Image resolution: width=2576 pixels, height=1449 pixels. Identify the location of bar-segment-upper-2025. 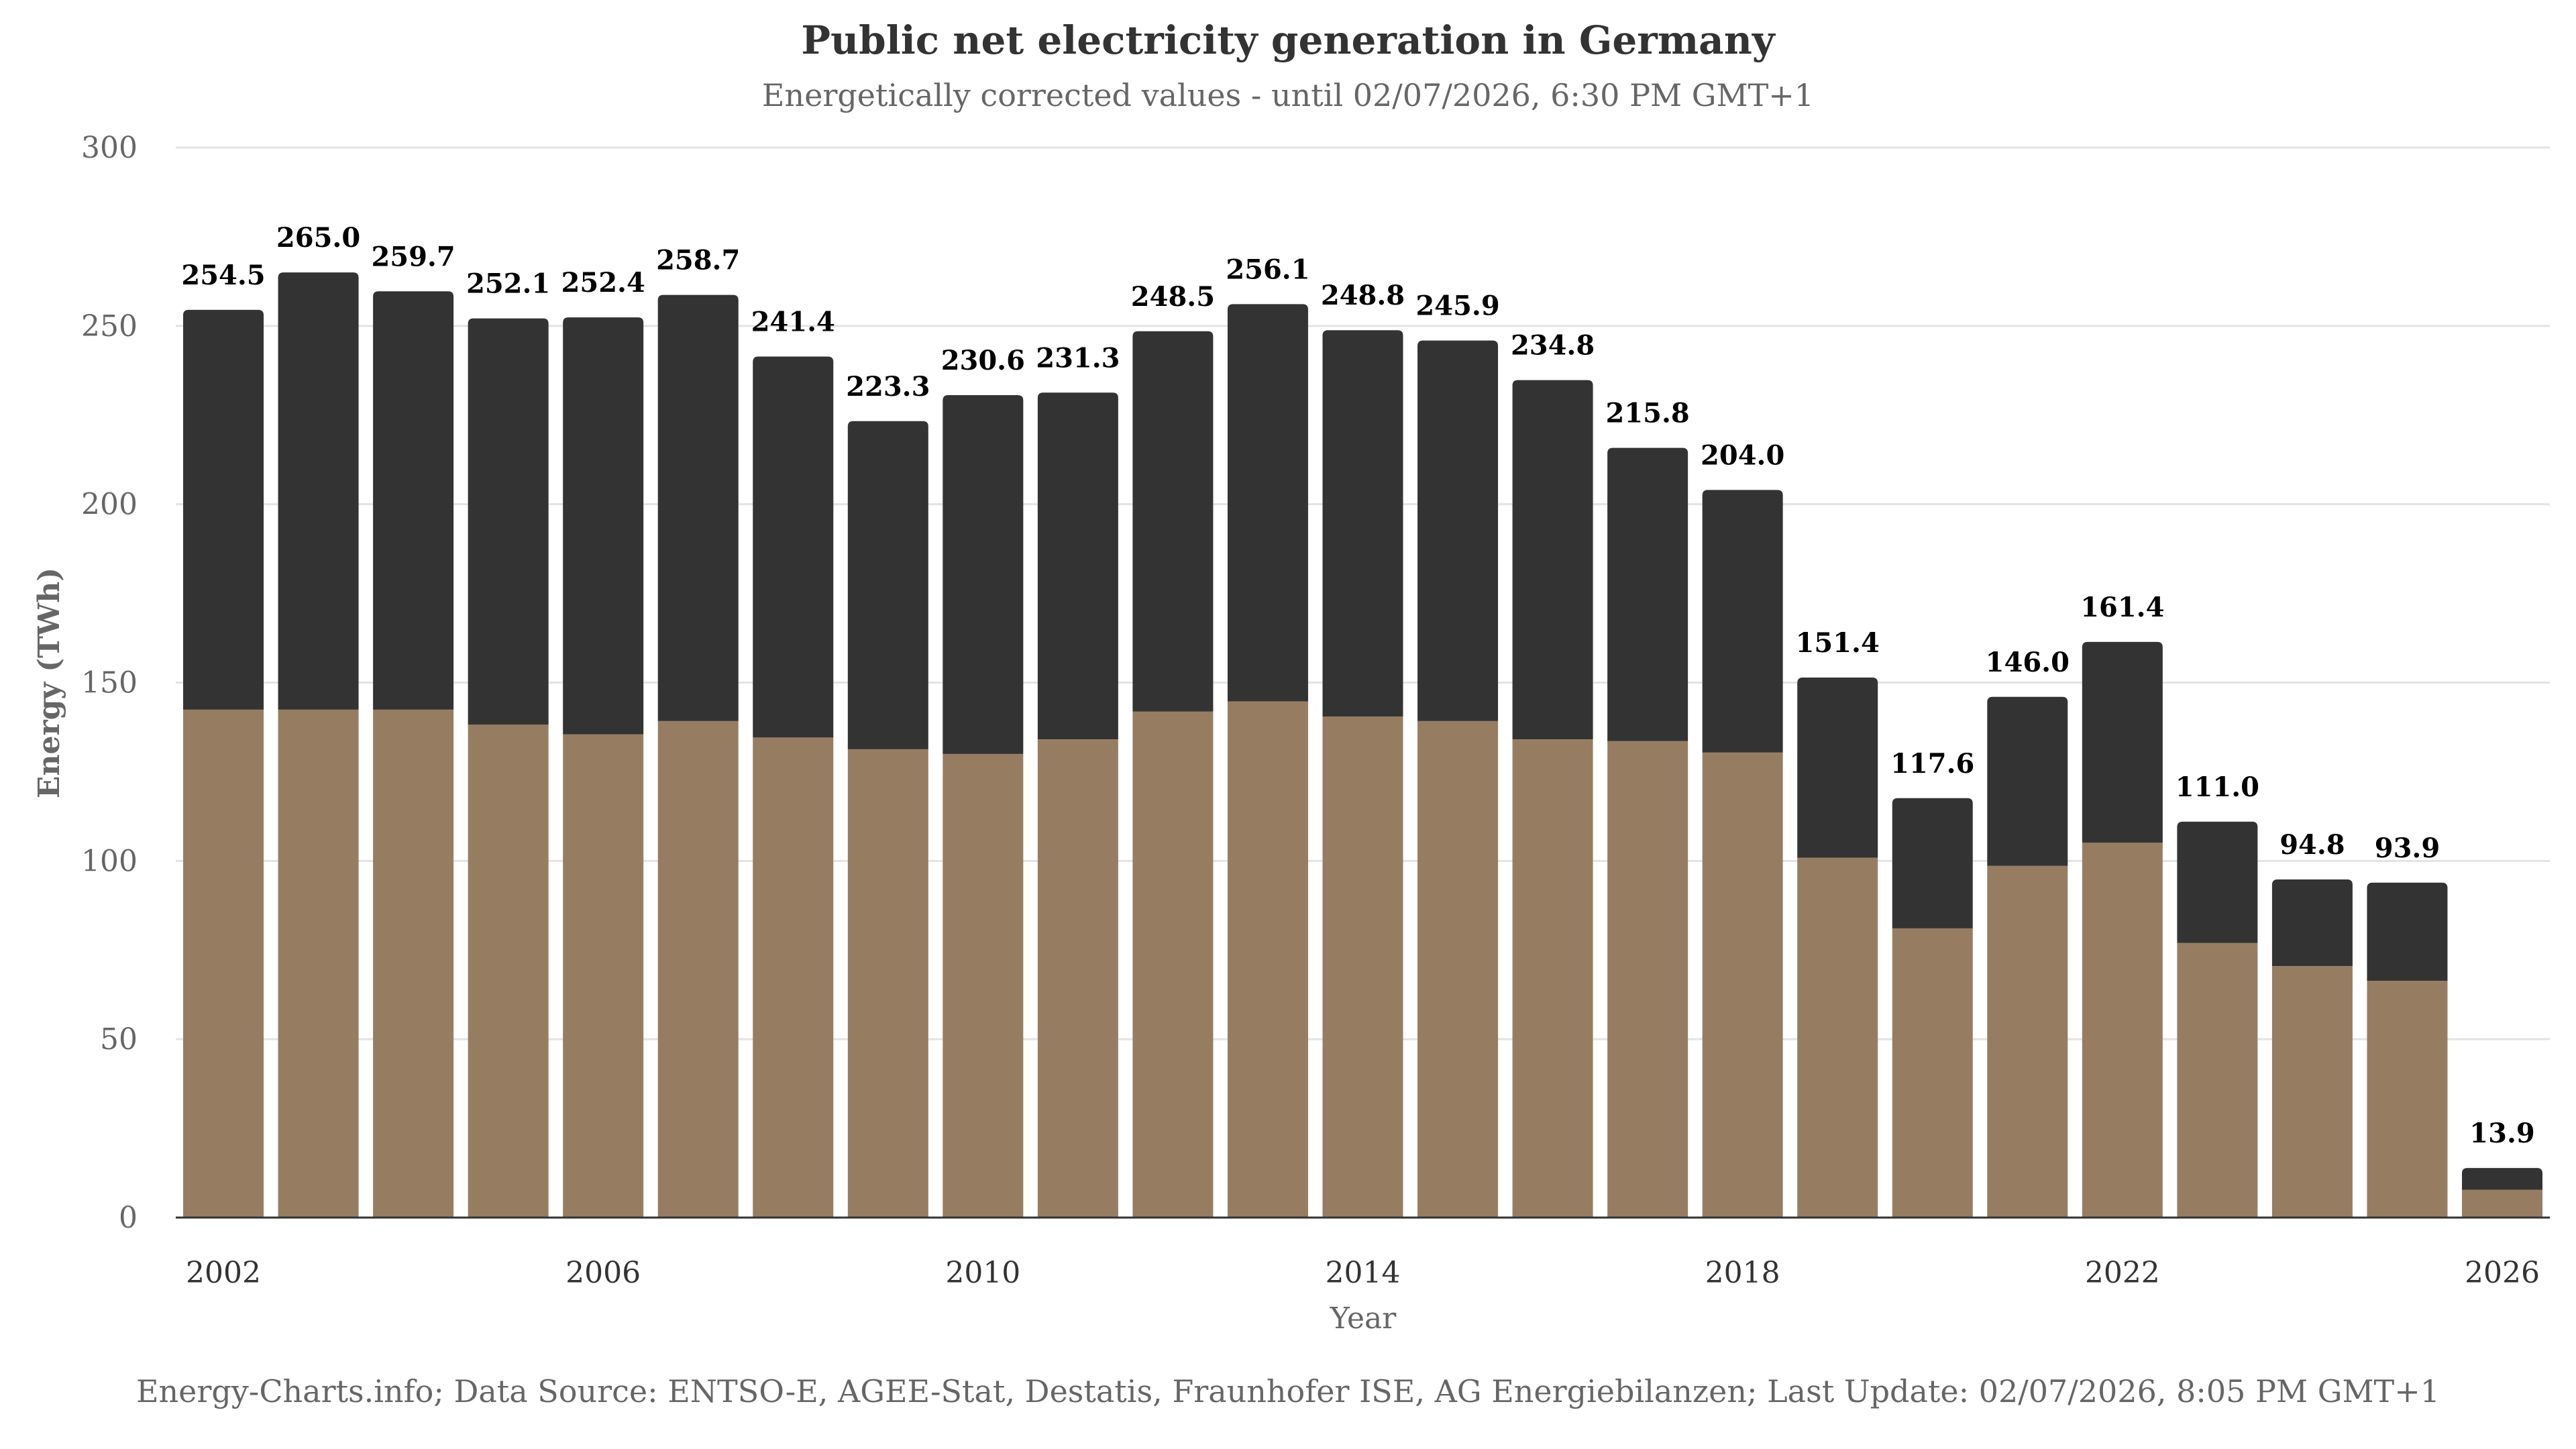
(2407, 931).